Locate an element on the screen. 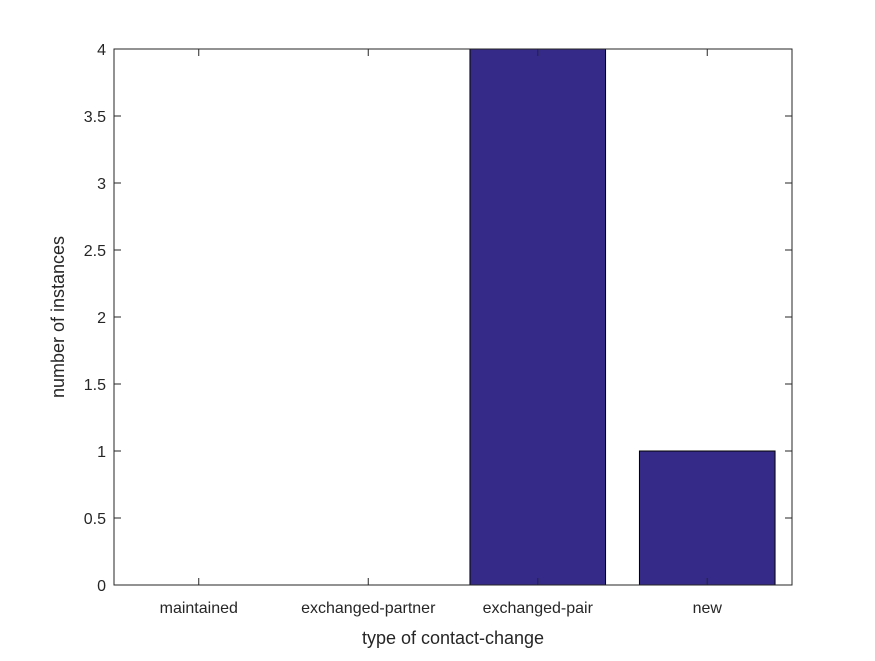 This screenshot has width=875, height=661. bar-exchanged-pair is located at coordinates (538, 317).